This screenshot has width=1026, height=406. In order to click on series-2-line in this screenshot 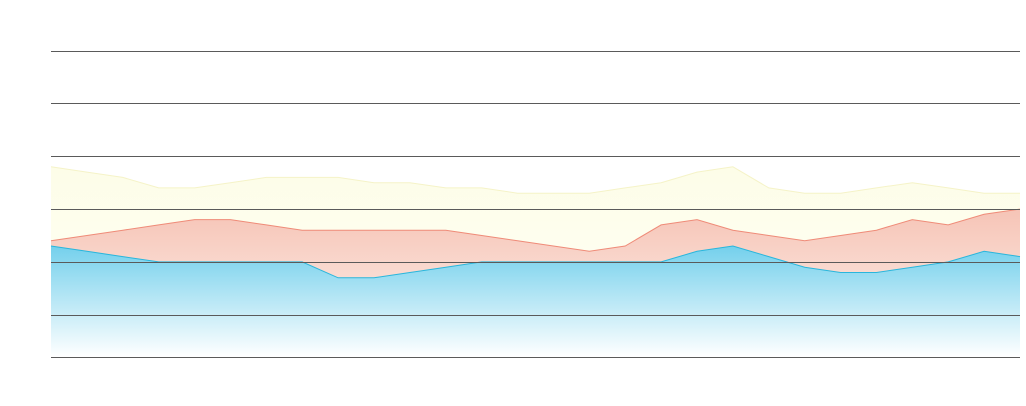, I will do `click(535, 230)`.